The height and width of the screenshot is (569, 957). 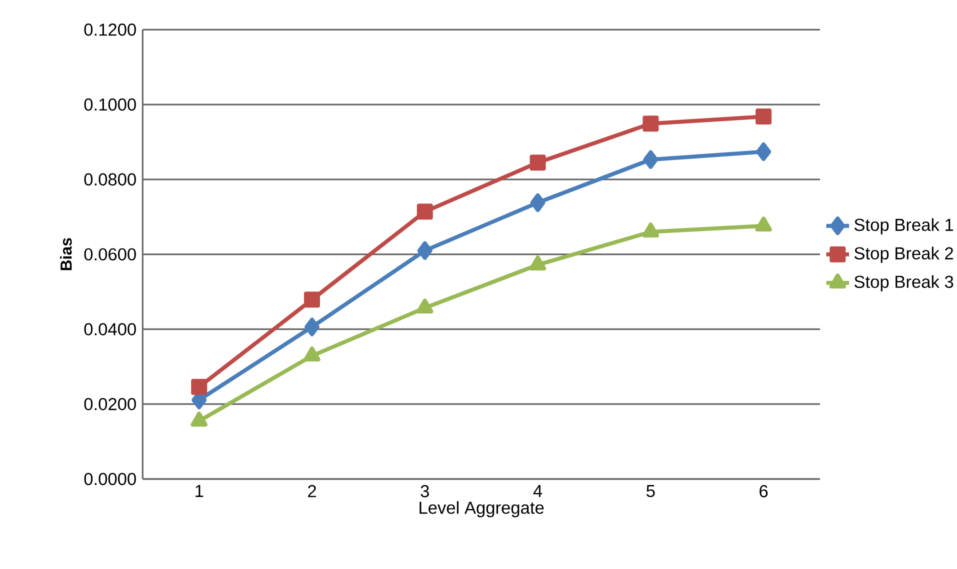 I want to click on legend-label: Stop Break 2, so click(x=904, y=254).